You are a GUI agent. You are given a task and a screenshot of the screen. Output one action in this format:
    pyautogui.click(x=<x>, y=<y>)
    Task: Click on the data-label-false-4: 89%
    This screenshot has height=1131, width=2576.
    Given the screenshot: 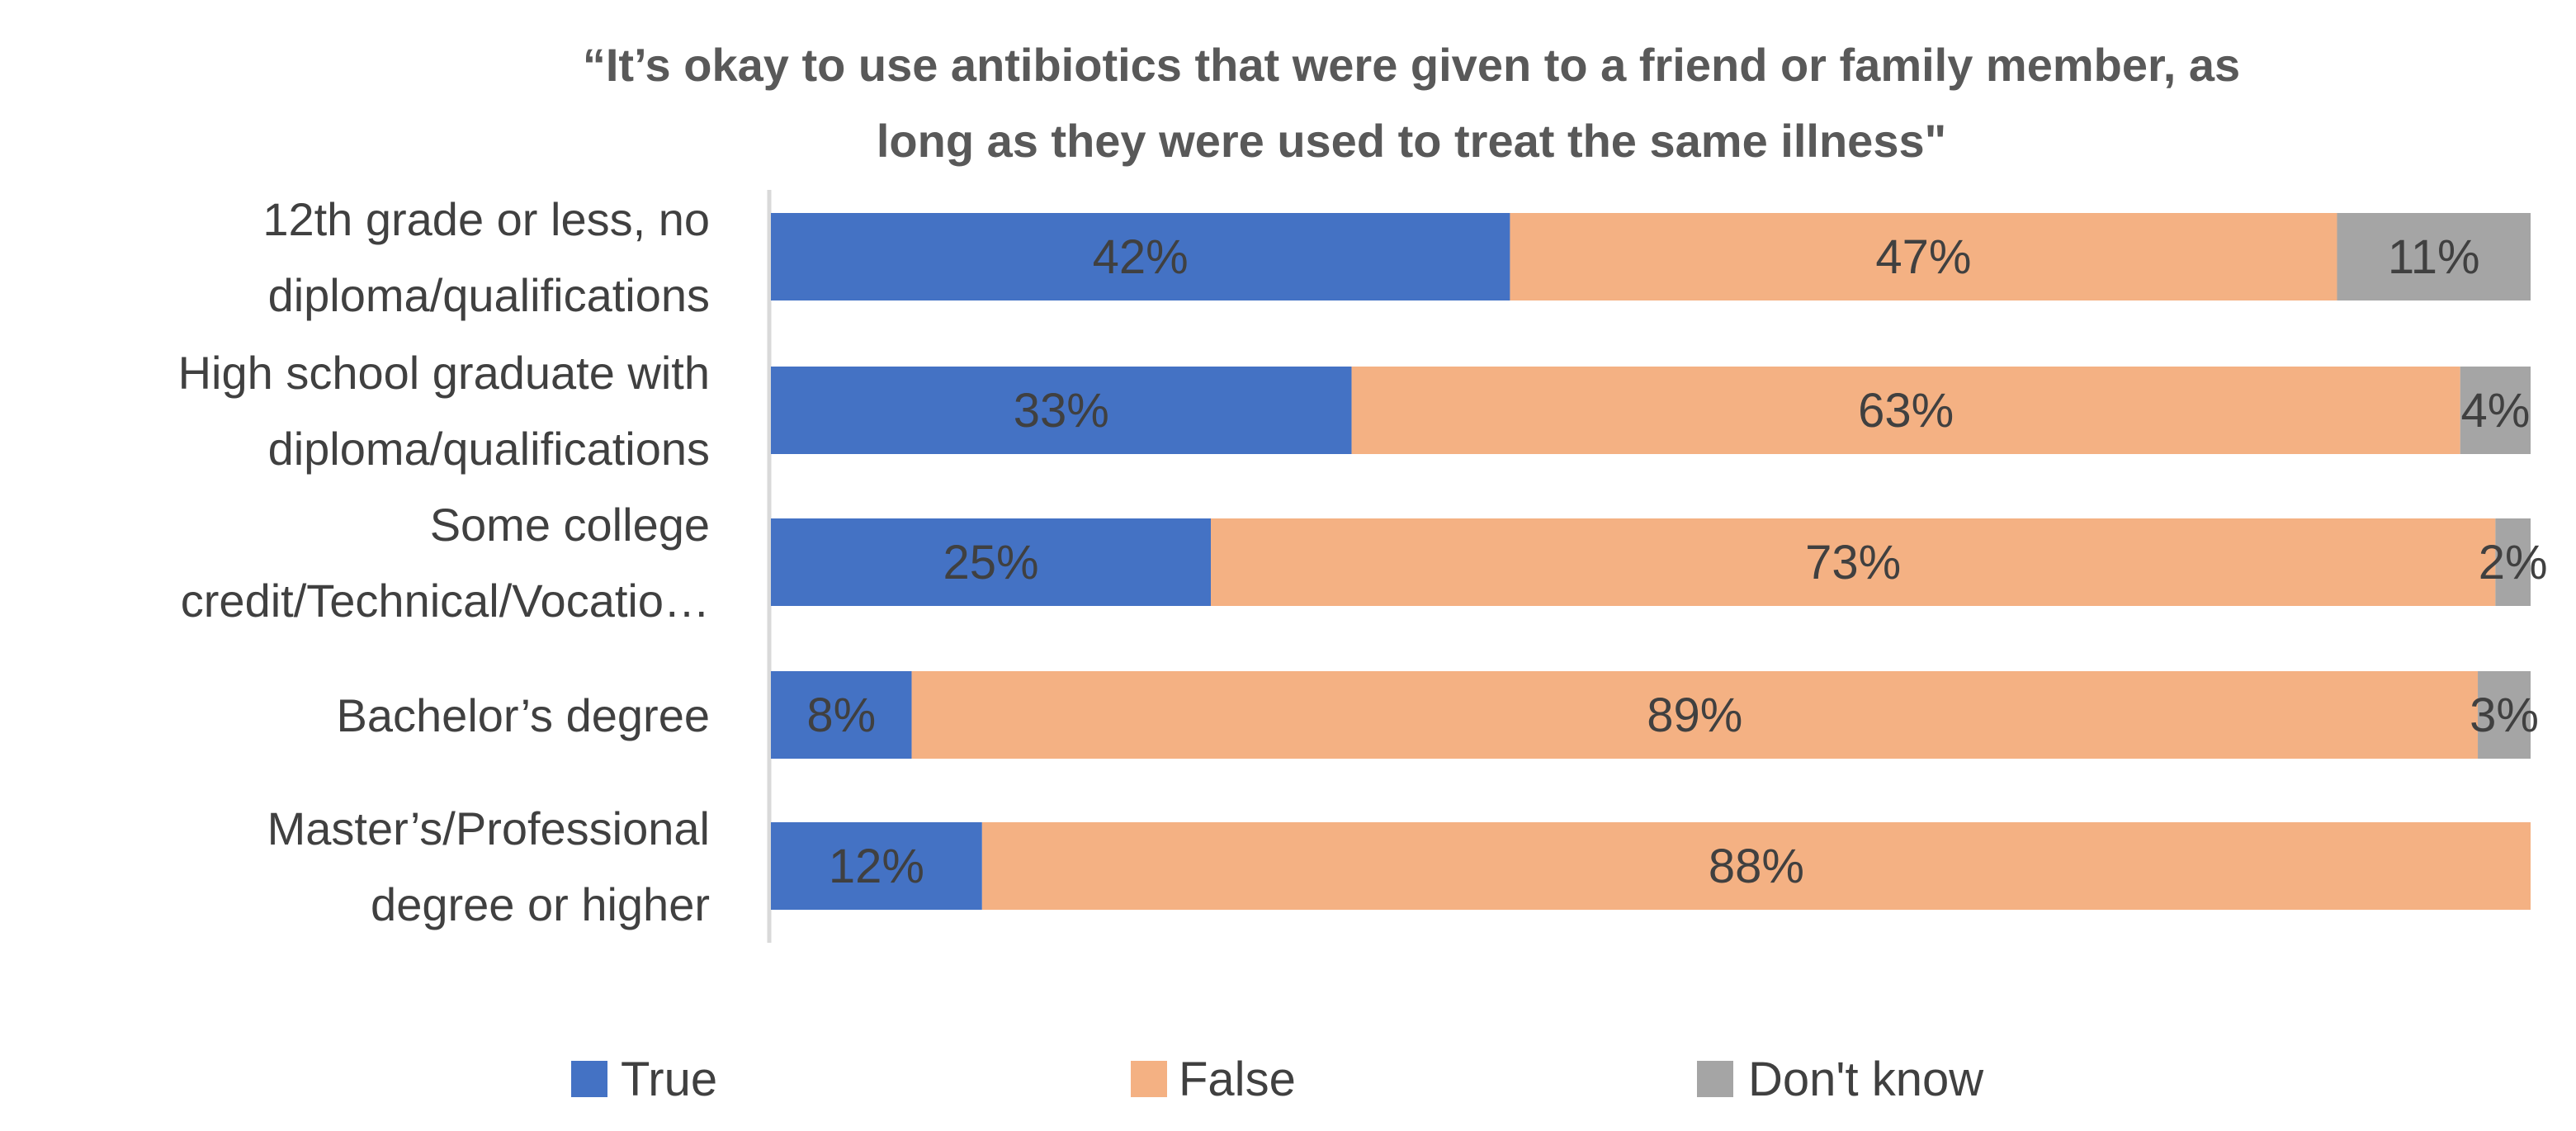 What is the action you would take?
    pyautogui.click(x=1694, y=715)
    